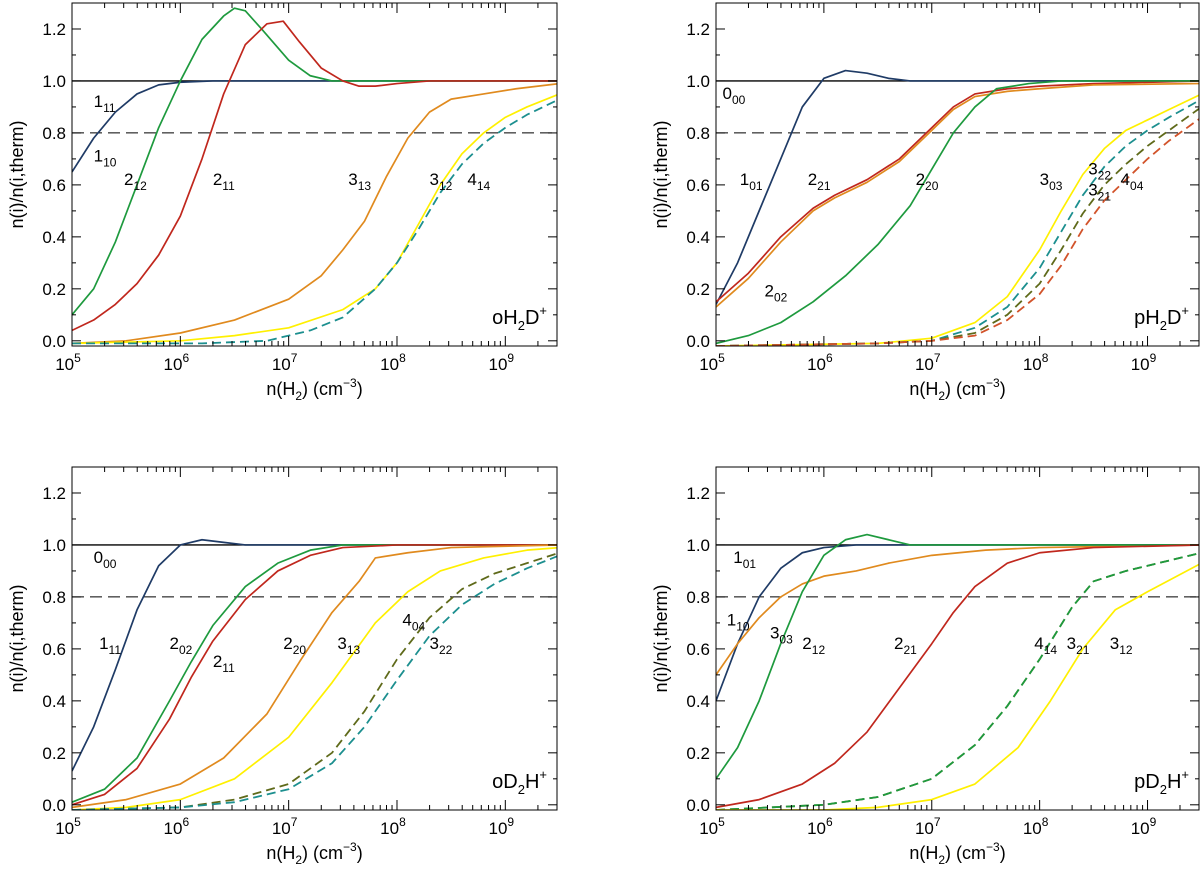 The image size is (1200, 869). What do you see at coordinates (314, 389) in the screenshot?
I see `x-axis-label: n(H2) (cm−3)` at bounding box center [314, 389].